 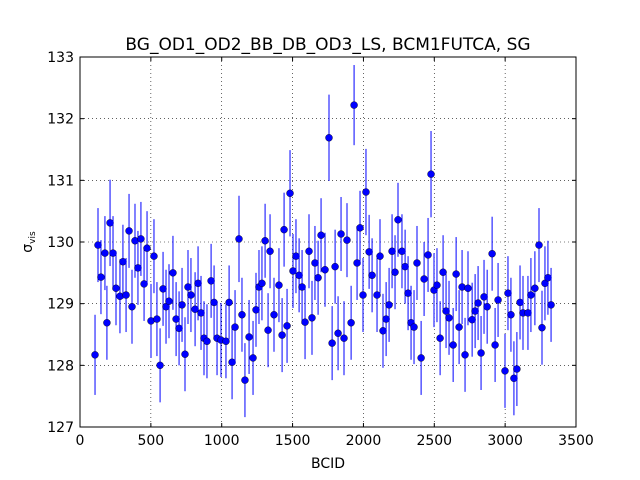 I want to click on x-tick-label: 2500, so click(x=434, y=441).